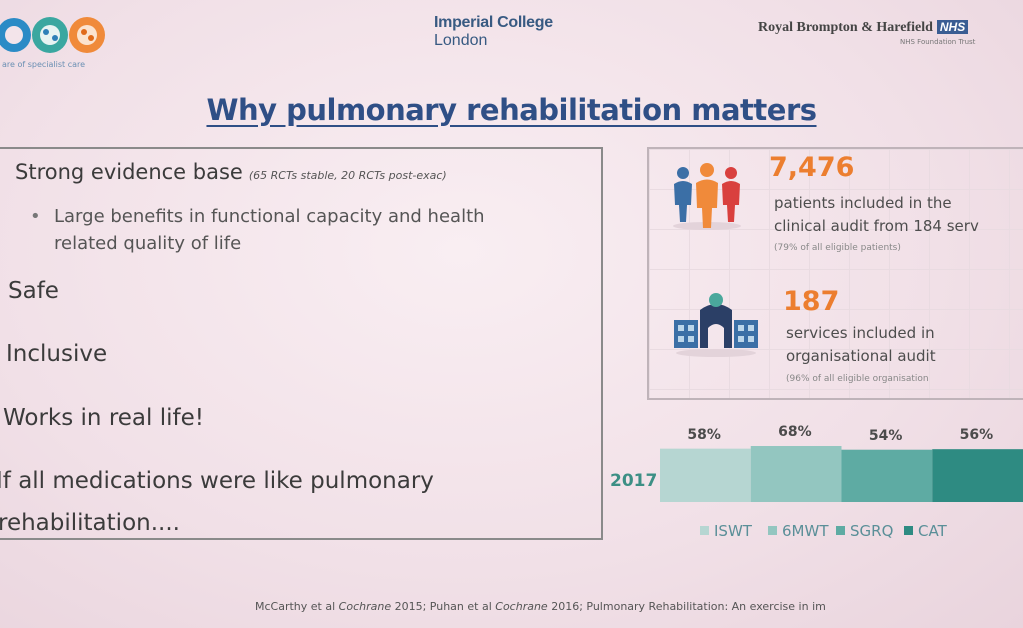  I want to click on imperial-college-logo: Imperial College London, so click(493, 32).